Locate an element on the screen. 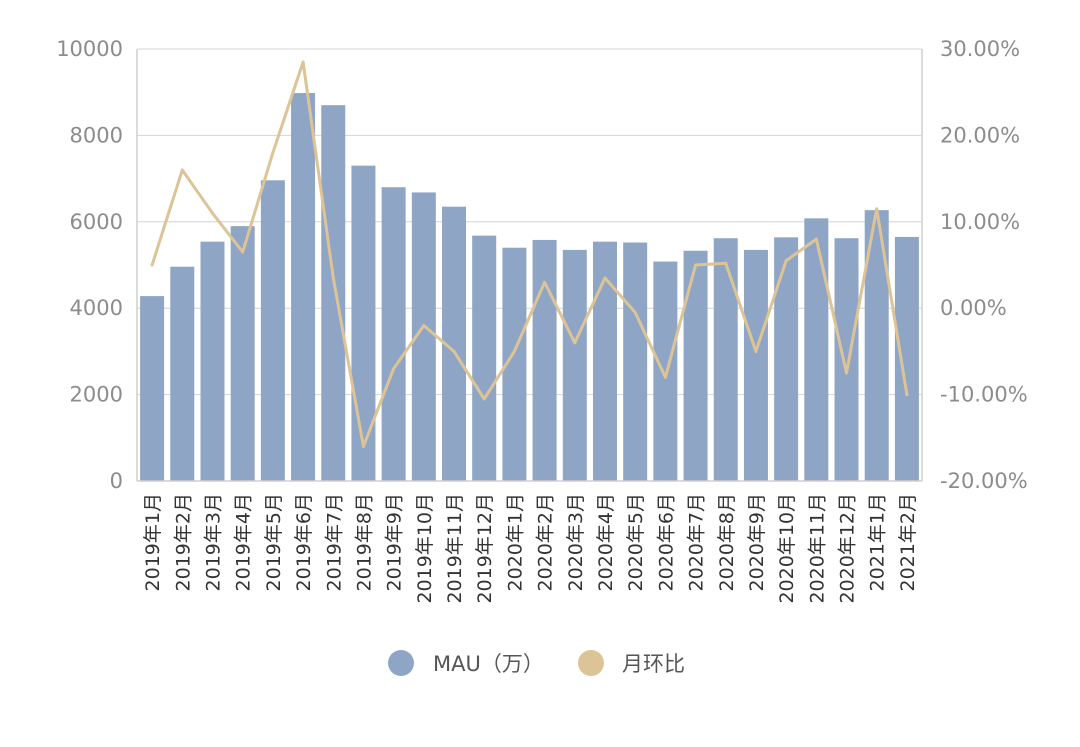  x-tick-label: 2019年6月 is located at coordinates (304, 542).